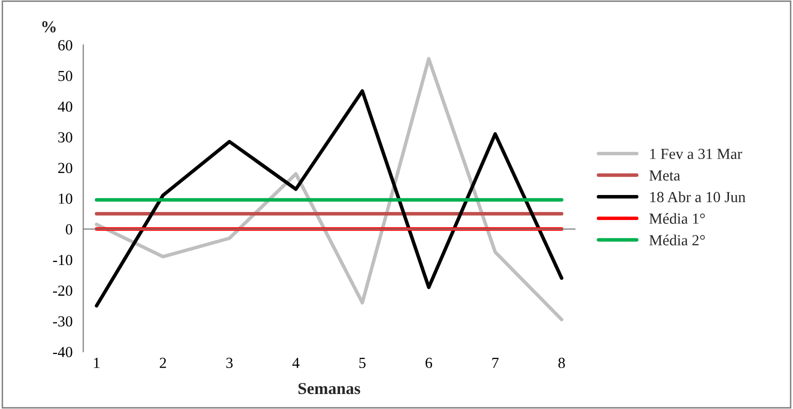 The image size is (793, 409). Describe the element at coordinates (229, 363) in the screenshot. I see `x-tick-label: 3` at that location.